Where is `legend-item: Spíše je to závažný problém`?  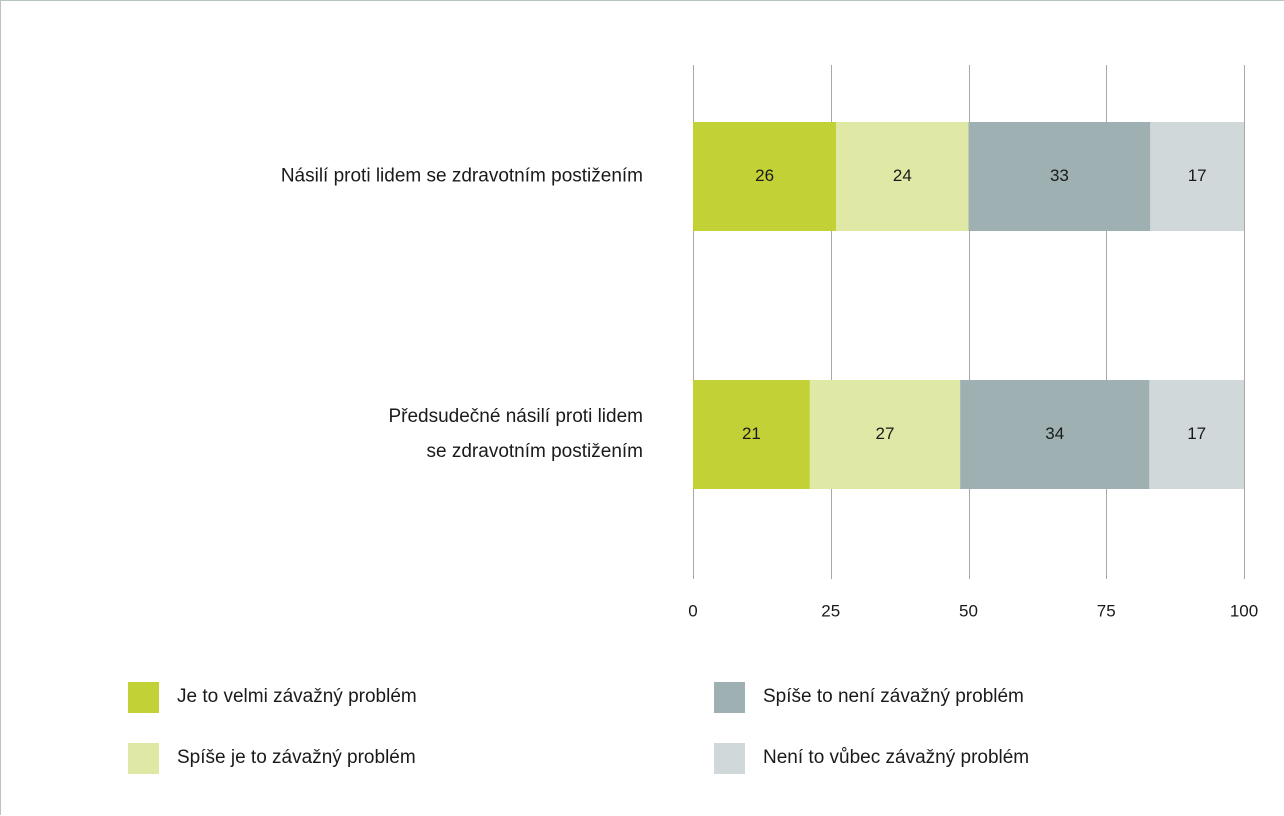 legend-item: Spíše je to závažný problém is located at coordinates (272, 758).